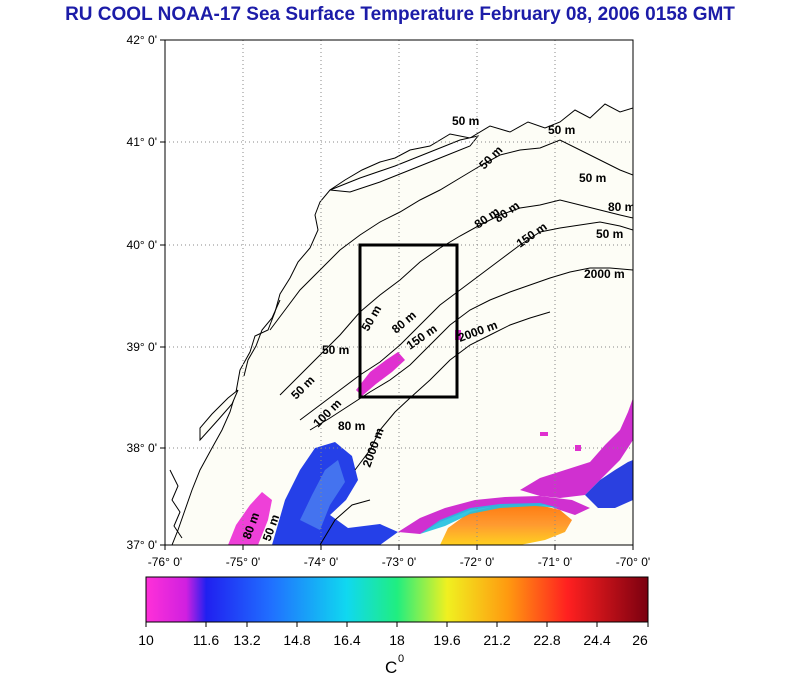 Image resolution: width=800 pixels, height=680 pixels. Describe the element at coordinates (401, 659) in the screenshot. I see `colorbar-unit-superscript: 0` at that location.